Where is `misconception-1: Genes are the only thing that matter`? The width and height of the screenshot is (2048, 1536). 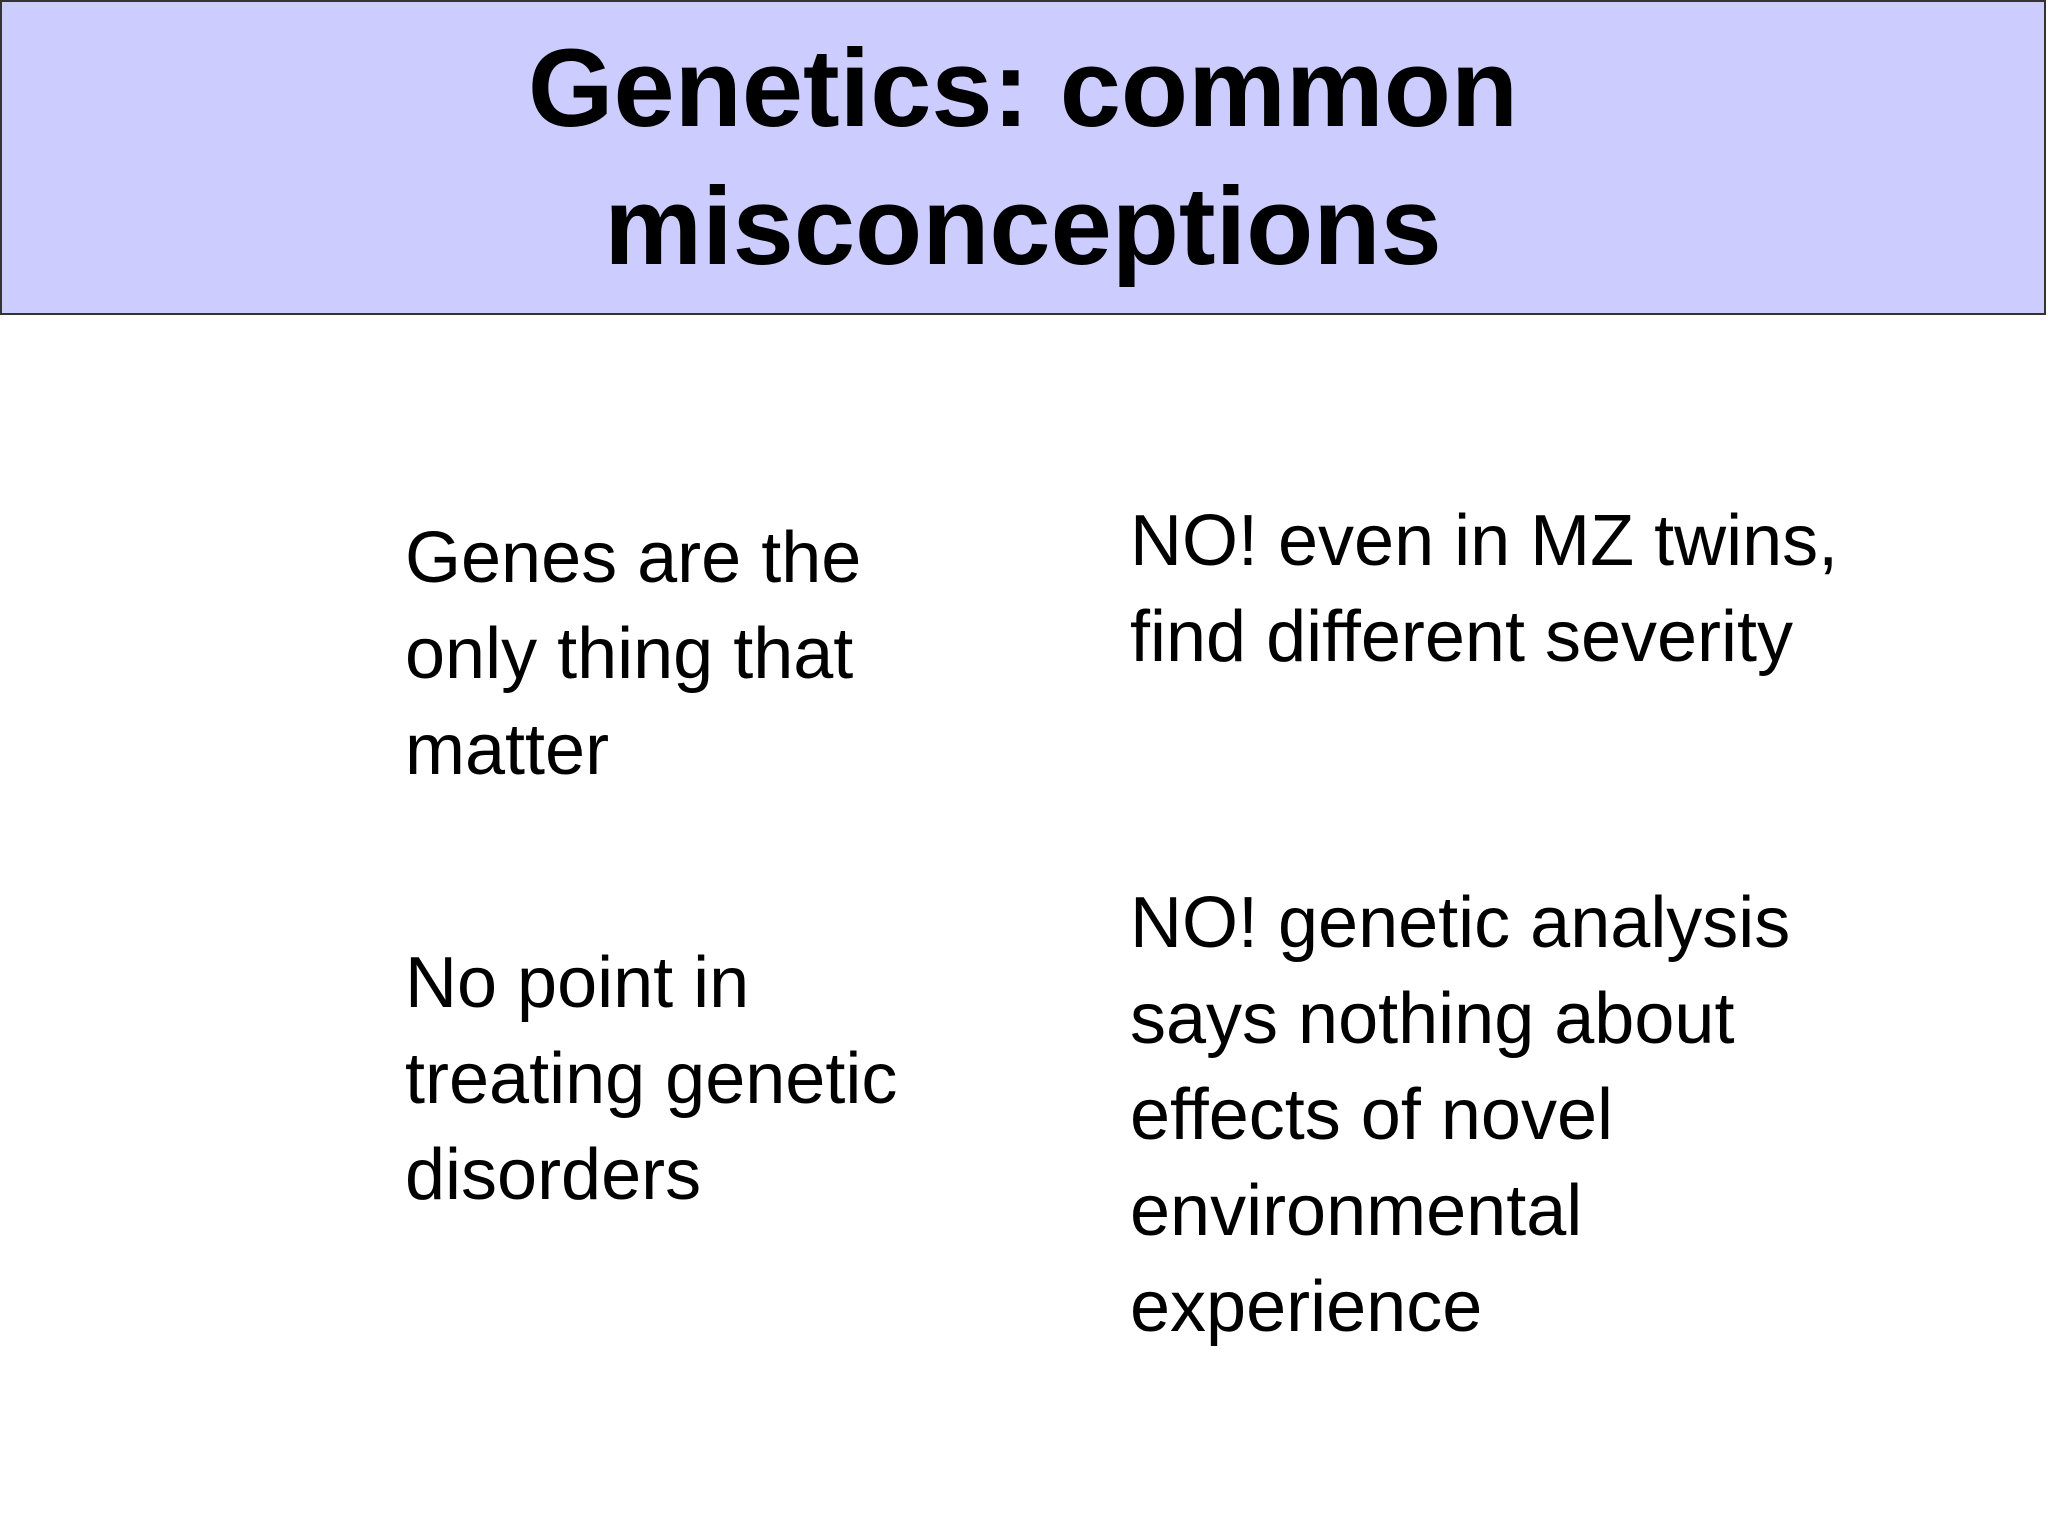 misconception-1: Genes are the only thing that matter is located at coordinates (633, 654).